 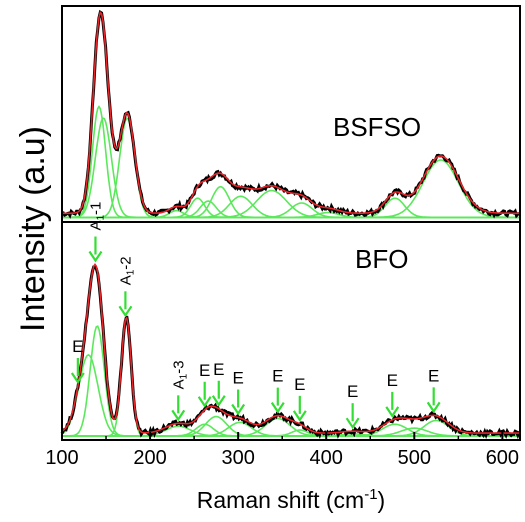 What do you see at coordinates (502, 458) in the screenshot?
I see `x-tick-label-600: 600` at bounding box center [502, 458].